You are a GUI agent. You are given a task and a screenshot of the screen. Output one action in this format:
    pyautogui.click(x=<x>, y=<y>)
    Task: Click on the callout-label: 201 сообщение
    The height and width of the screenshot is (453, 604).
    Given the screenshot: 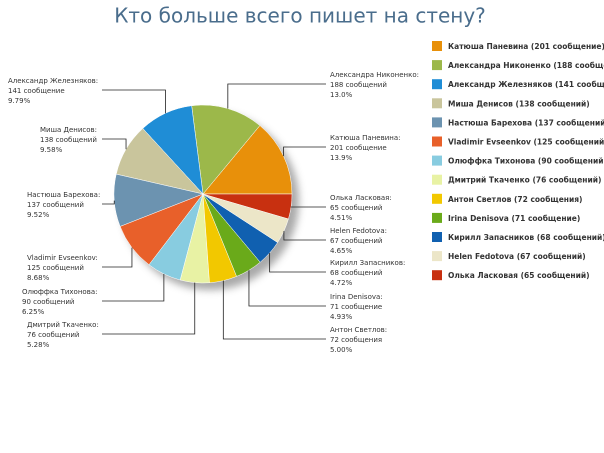 What is the action you would take?
    pyautogui.click(x=358, y=148)
    